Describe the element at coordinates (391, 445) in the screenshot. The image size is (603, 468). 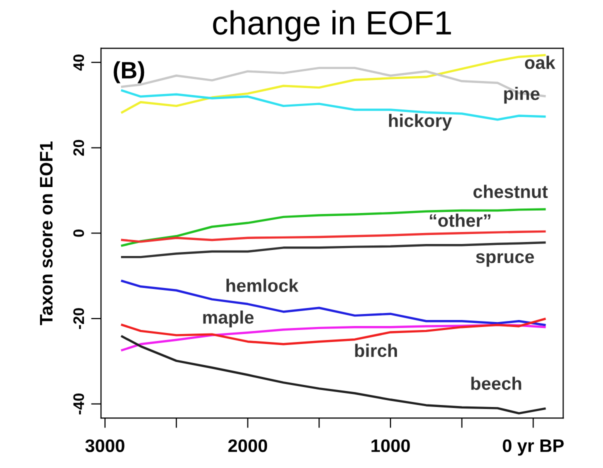
I see `x-tick-label: 1000` at that location.